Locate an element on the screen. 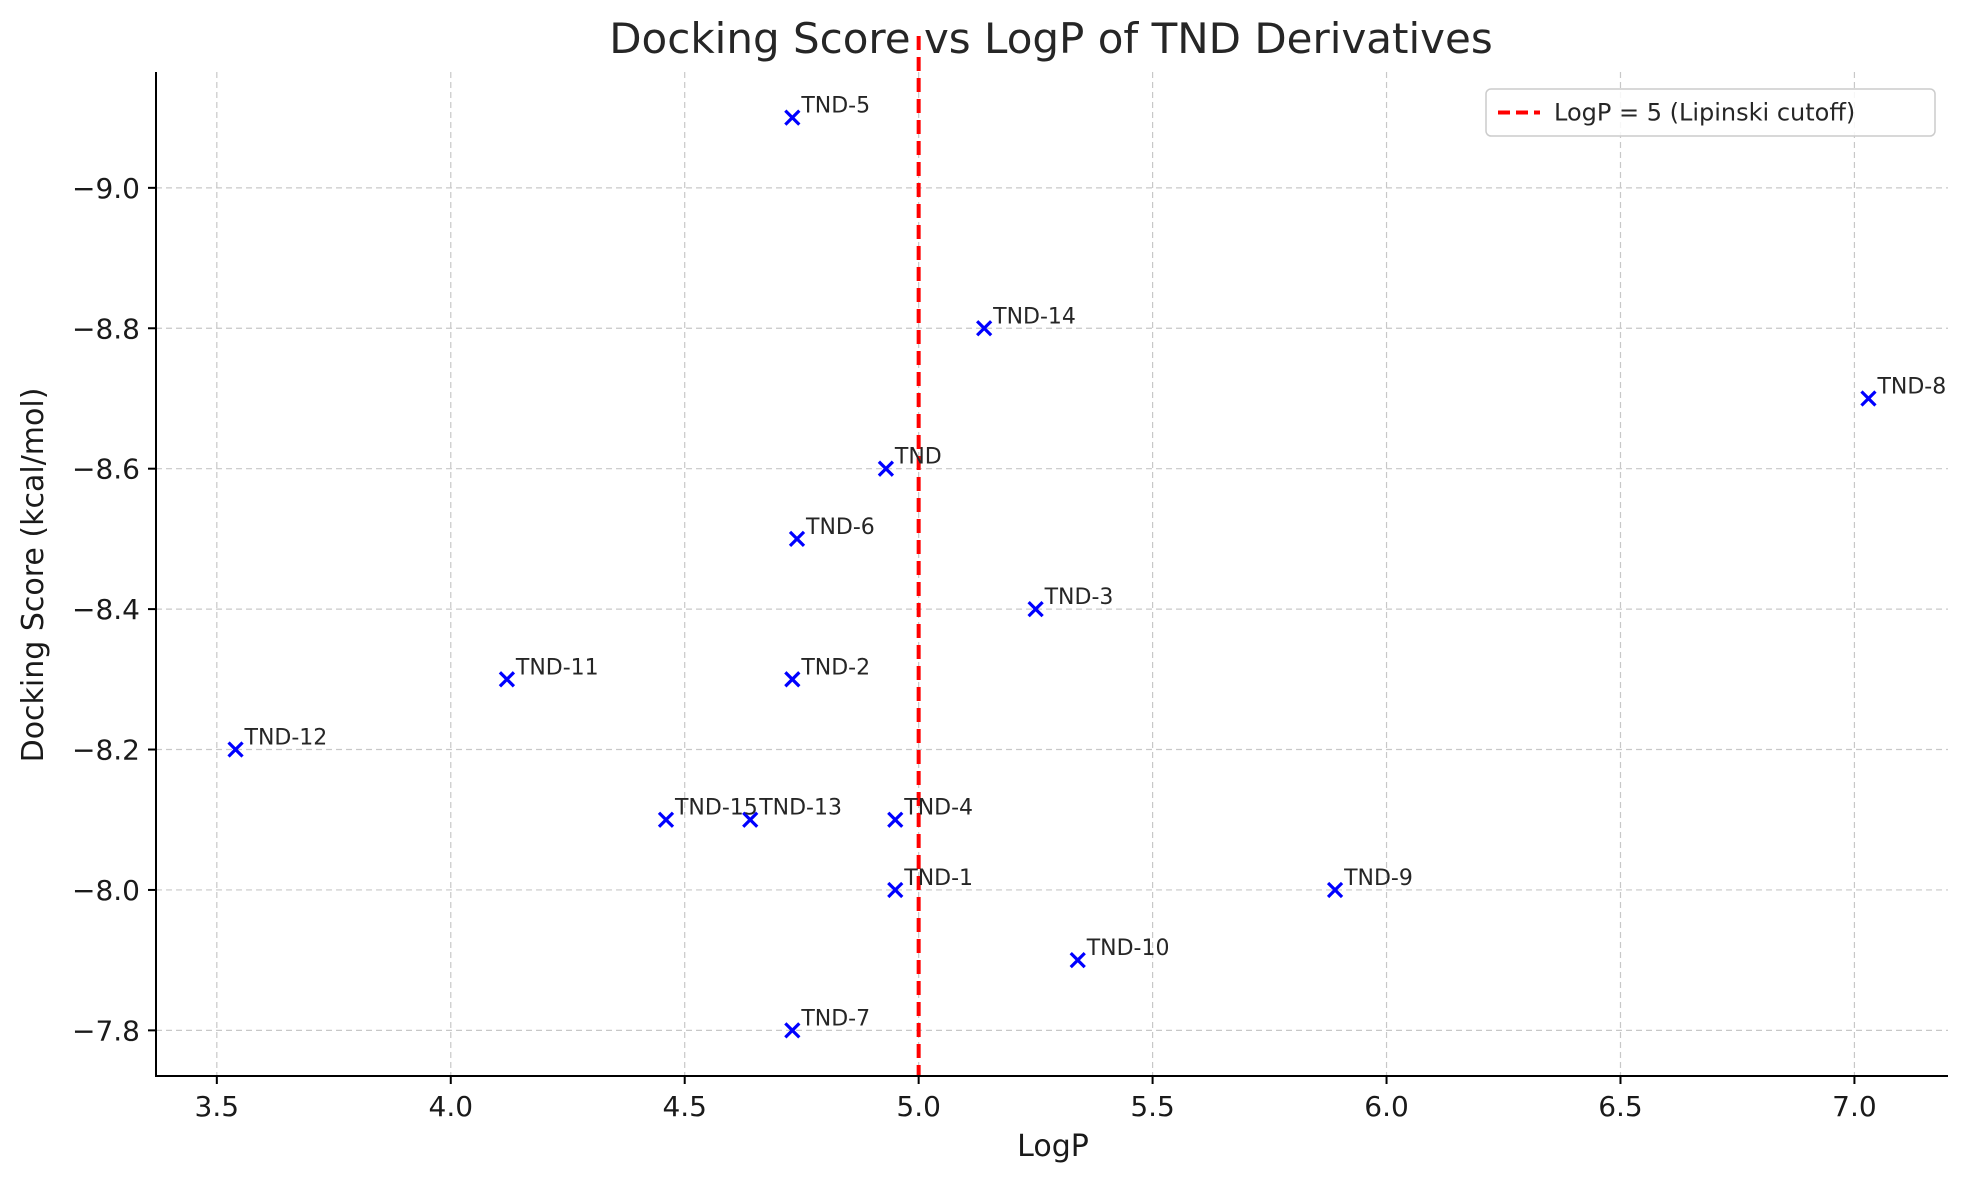  y-tick-label: −8.6 is located at coordinates (106, 469).